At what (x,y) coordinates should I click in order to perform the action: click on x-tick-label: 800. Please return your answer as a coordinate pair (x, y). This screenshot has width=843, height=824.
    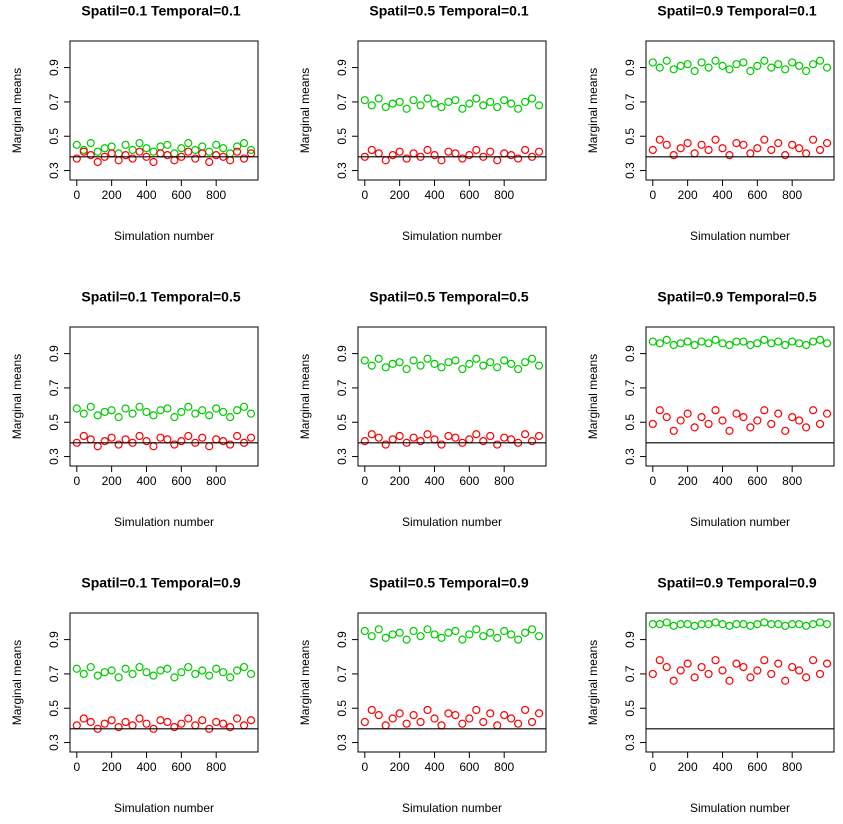
    Looking at the image, I should click on (216, 767).